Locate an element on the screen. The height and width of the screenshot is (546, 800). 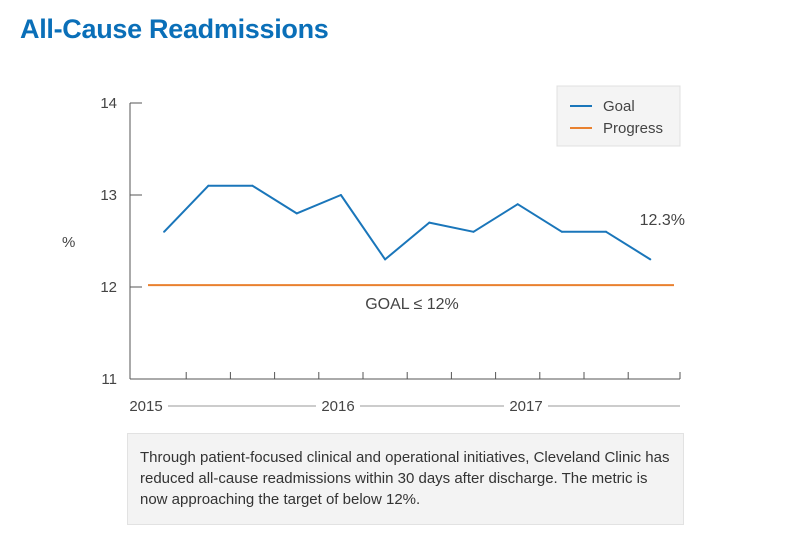
goal-line-label: GOAL ≤ 12% is located at coordinates (412, 304).